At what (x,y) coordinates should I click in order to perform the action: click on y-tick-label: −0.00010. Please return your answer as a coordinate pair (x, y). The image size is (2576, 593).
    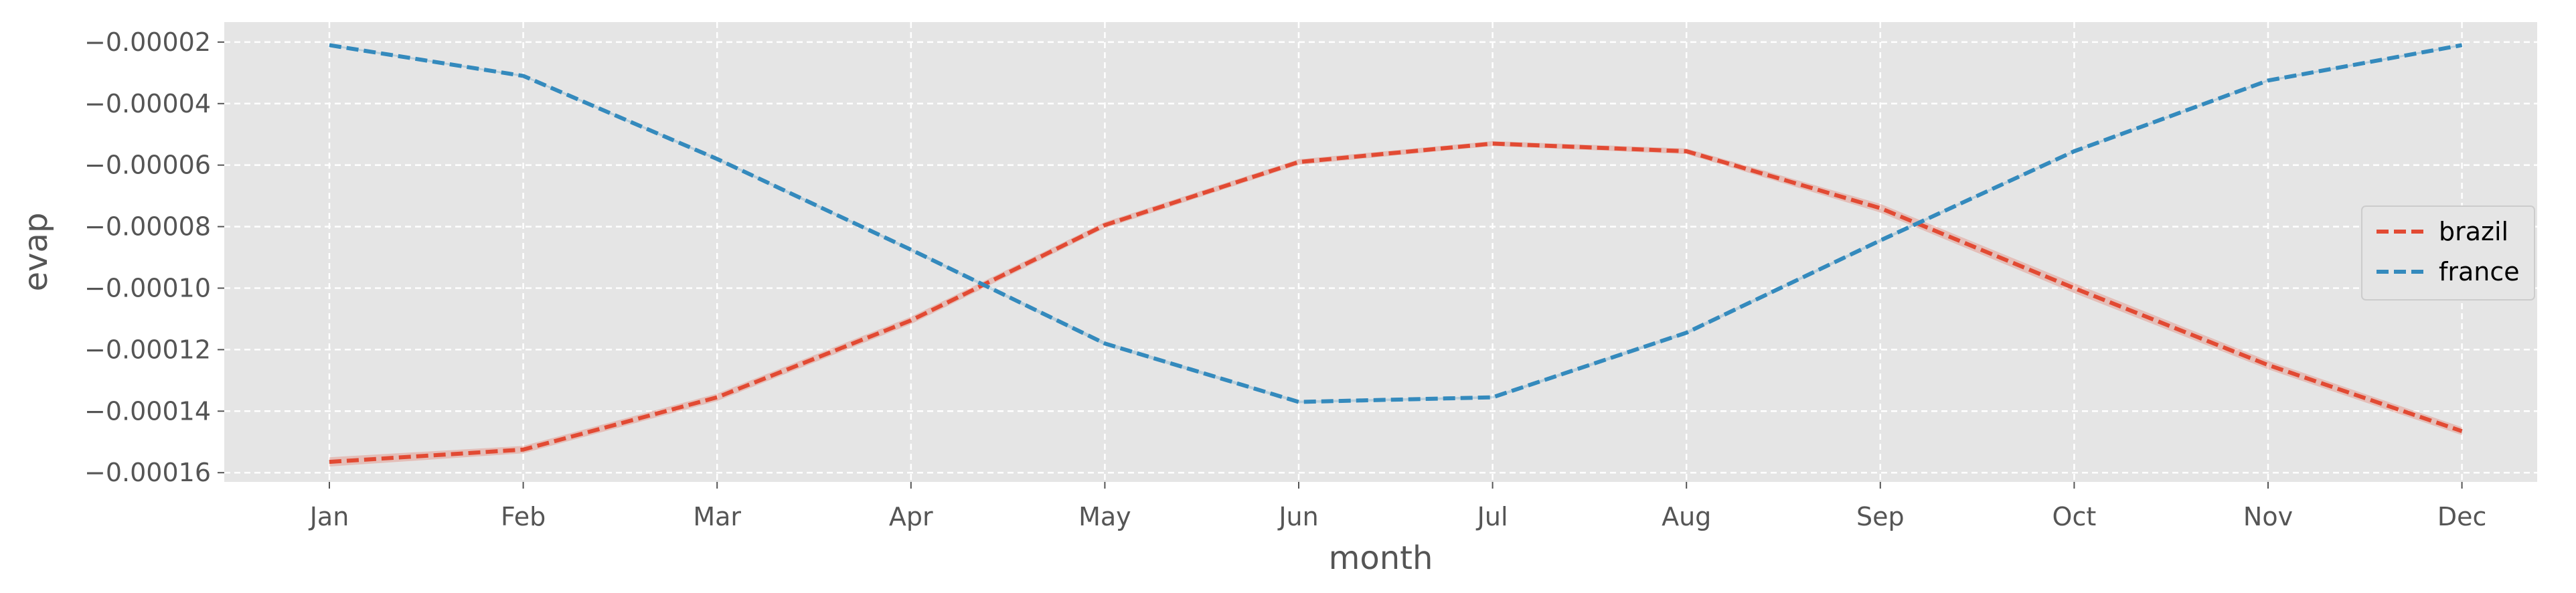
    Looking at the image, I should click on (148, 288).